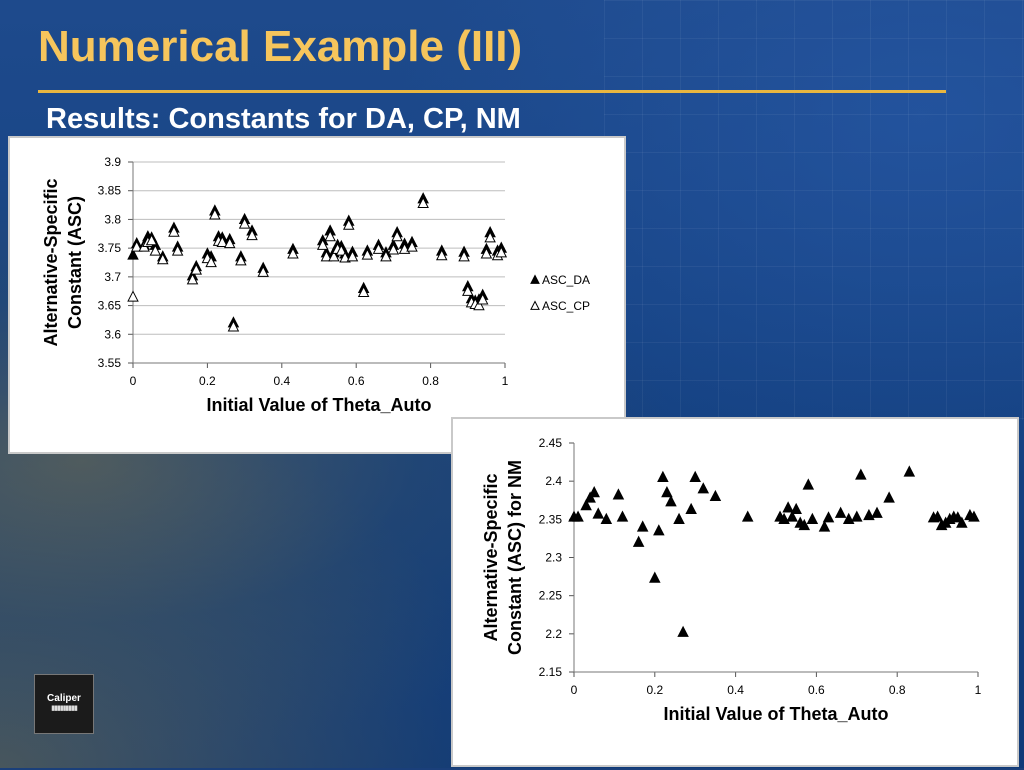 The image size is (1024, 770). What do you see at coordinates (110, 363) in the screenshot?
I see `y-tick-label: 3.55` at bounding box center [110, 363].